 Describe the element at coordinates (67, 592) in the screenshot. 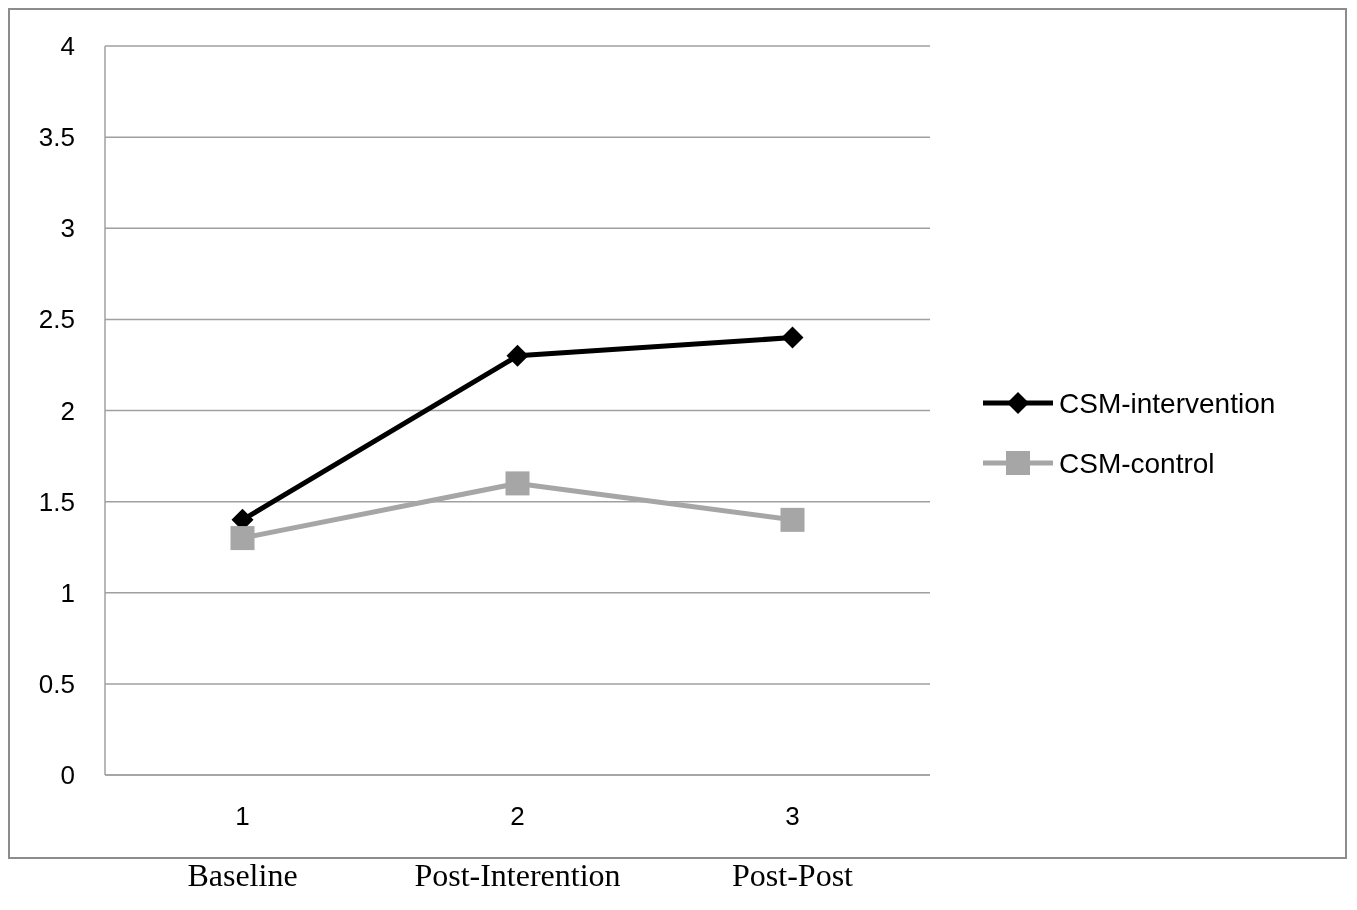

I see `y-tick-label: 1` at that location.